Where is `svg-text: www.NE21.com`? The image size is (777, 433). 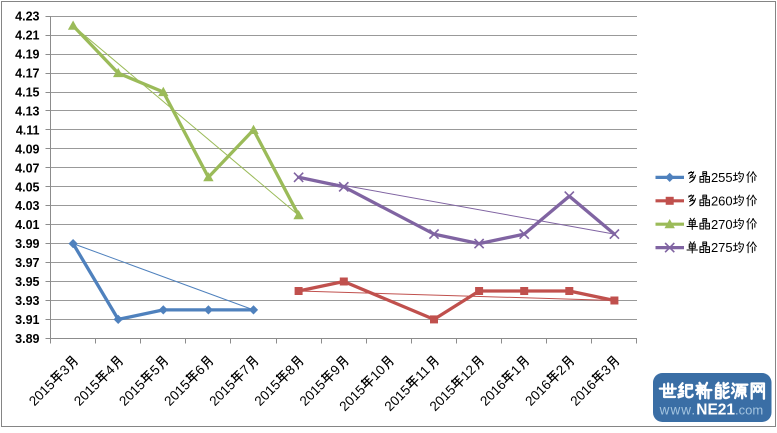 svg-text: www.NE21.com is located at coordinates (711, 410).